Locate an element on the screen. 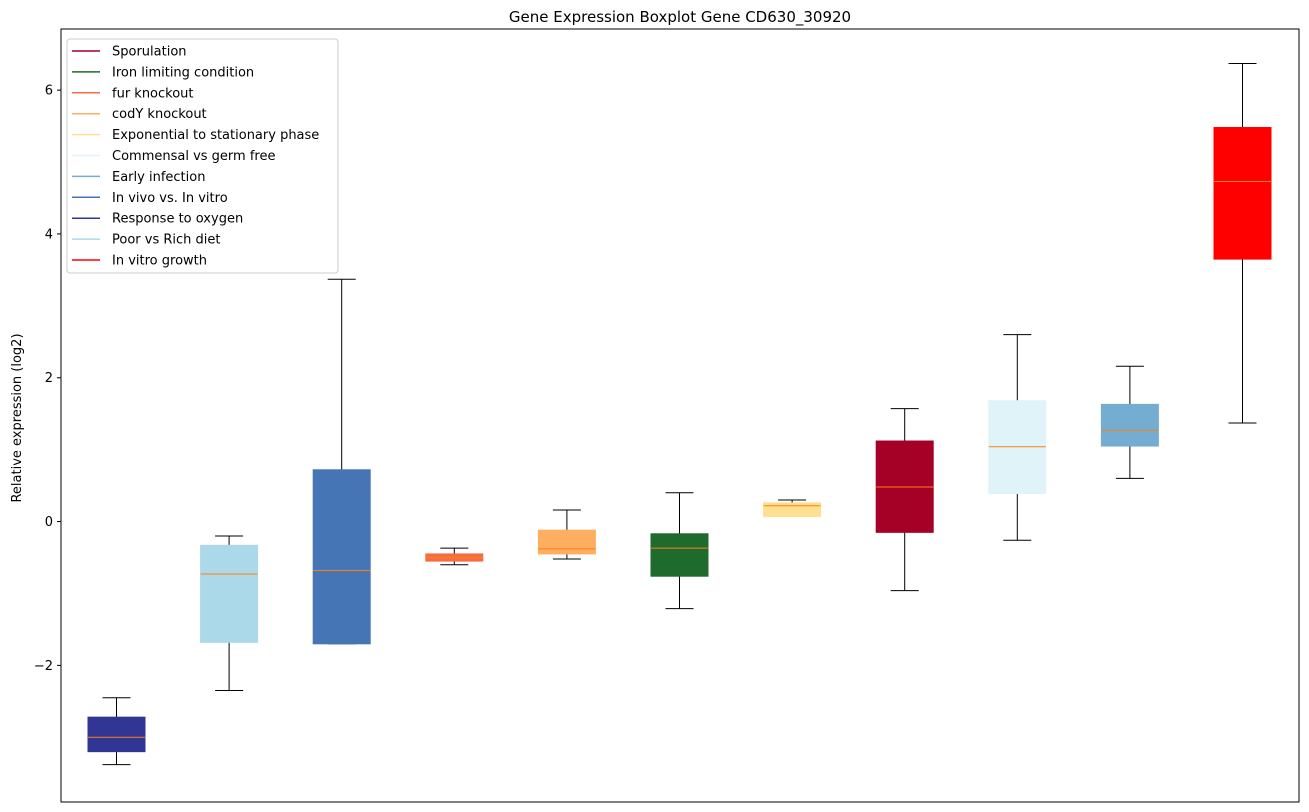 Image resolution: width=1309 pixels, height=812 pixels. y-axis-ticks: −2 0 2 4 6 is located at coordinates (47, 379).